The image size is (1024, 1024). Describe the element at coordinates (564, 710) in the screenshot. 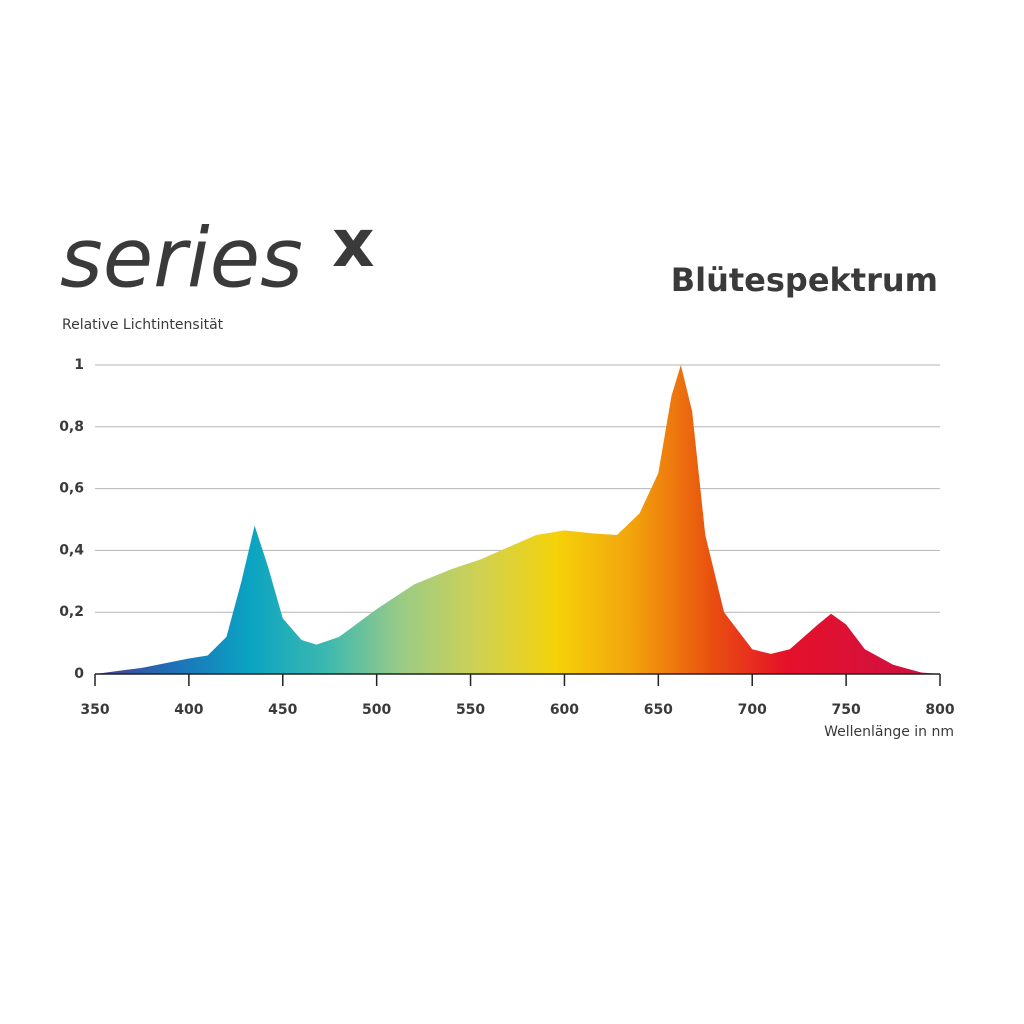

I see `x-tick-label: 600` at that location.